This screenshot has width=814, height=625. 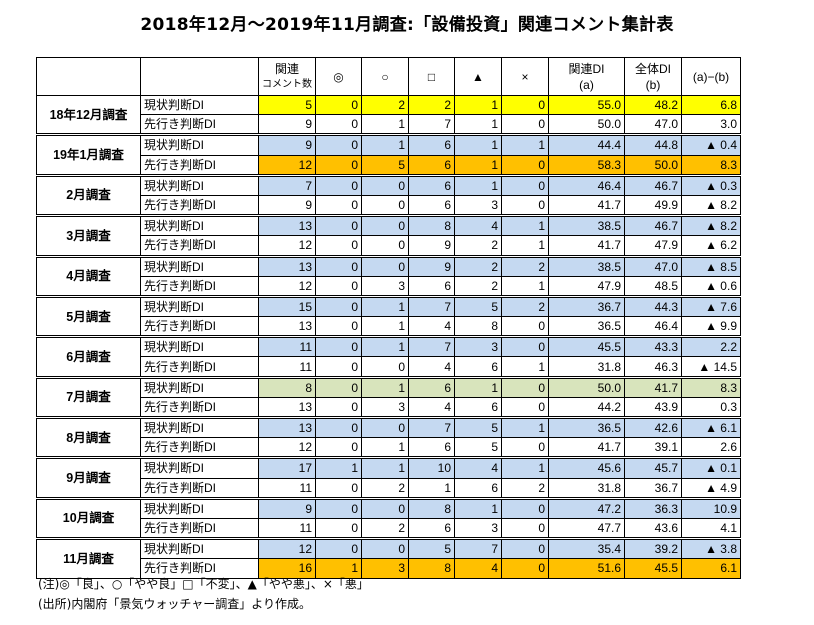 I want to click on value-cell: ▲ 0.6, so click(x=711, y=286).